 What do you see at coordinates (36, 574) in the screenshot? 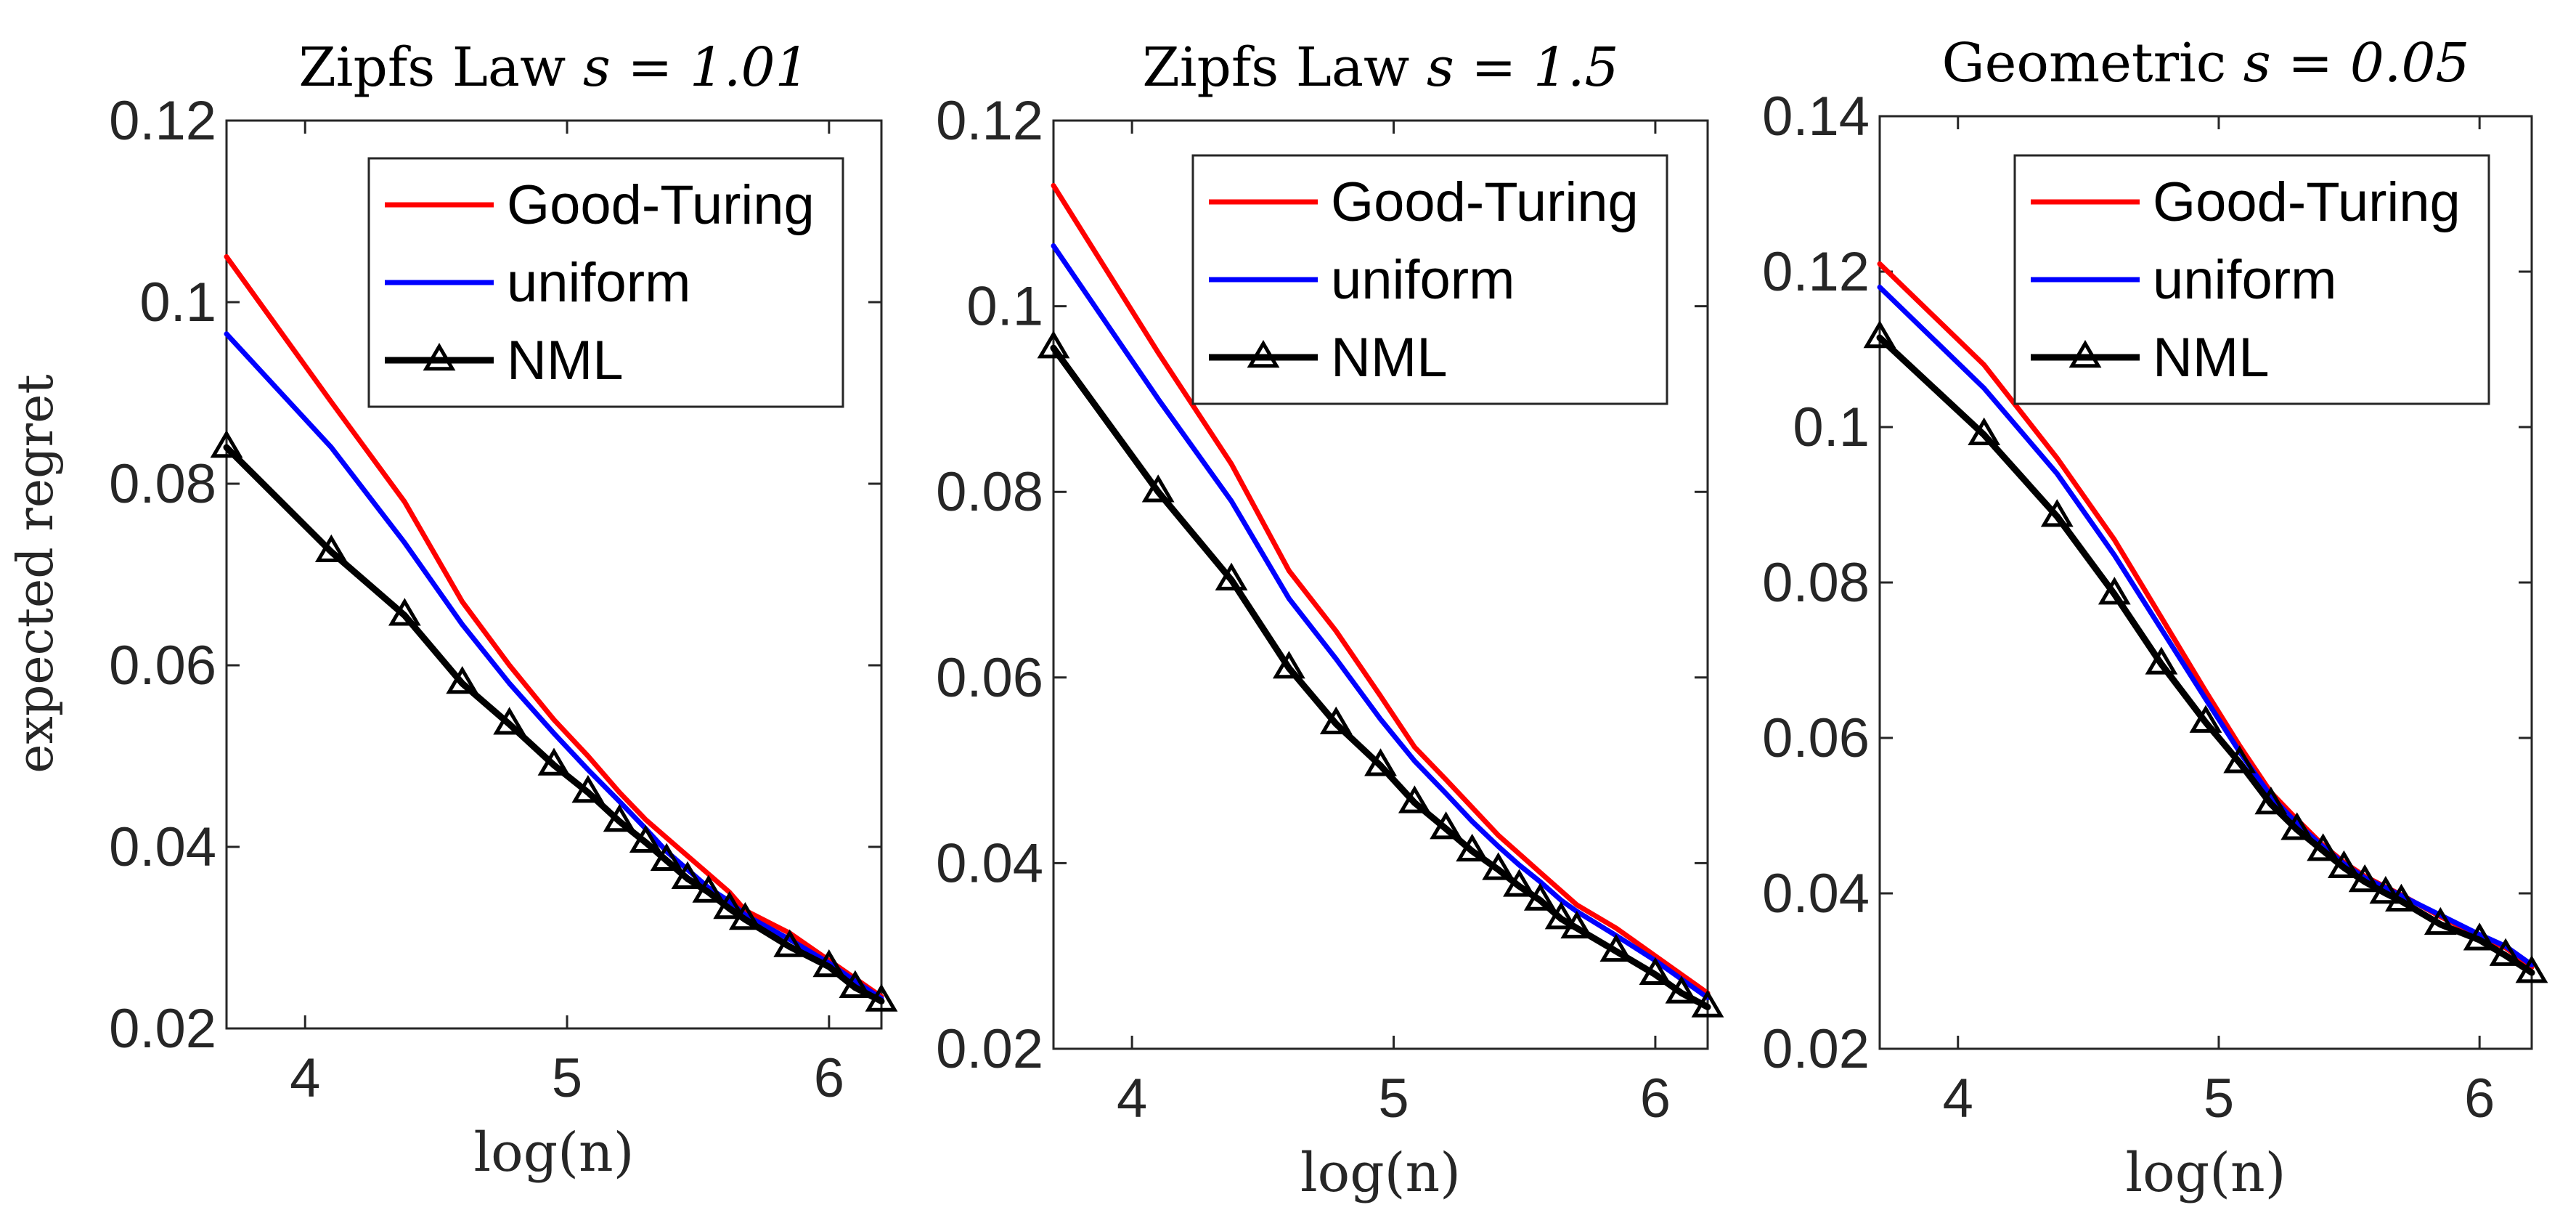
I see `y-axis-label: expected regret` at bounding box center [36, 574].